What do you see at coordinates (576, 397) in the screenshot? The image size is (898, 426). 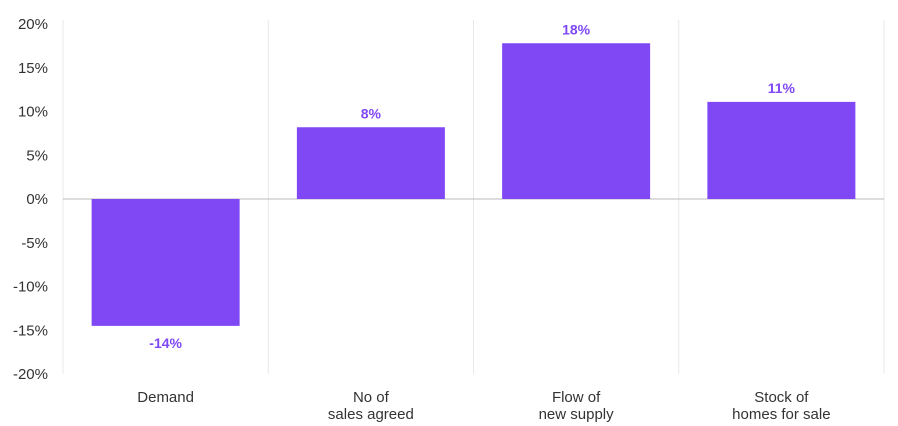 I see `x-category-label: Flow of` at bounding box center [576, 397].